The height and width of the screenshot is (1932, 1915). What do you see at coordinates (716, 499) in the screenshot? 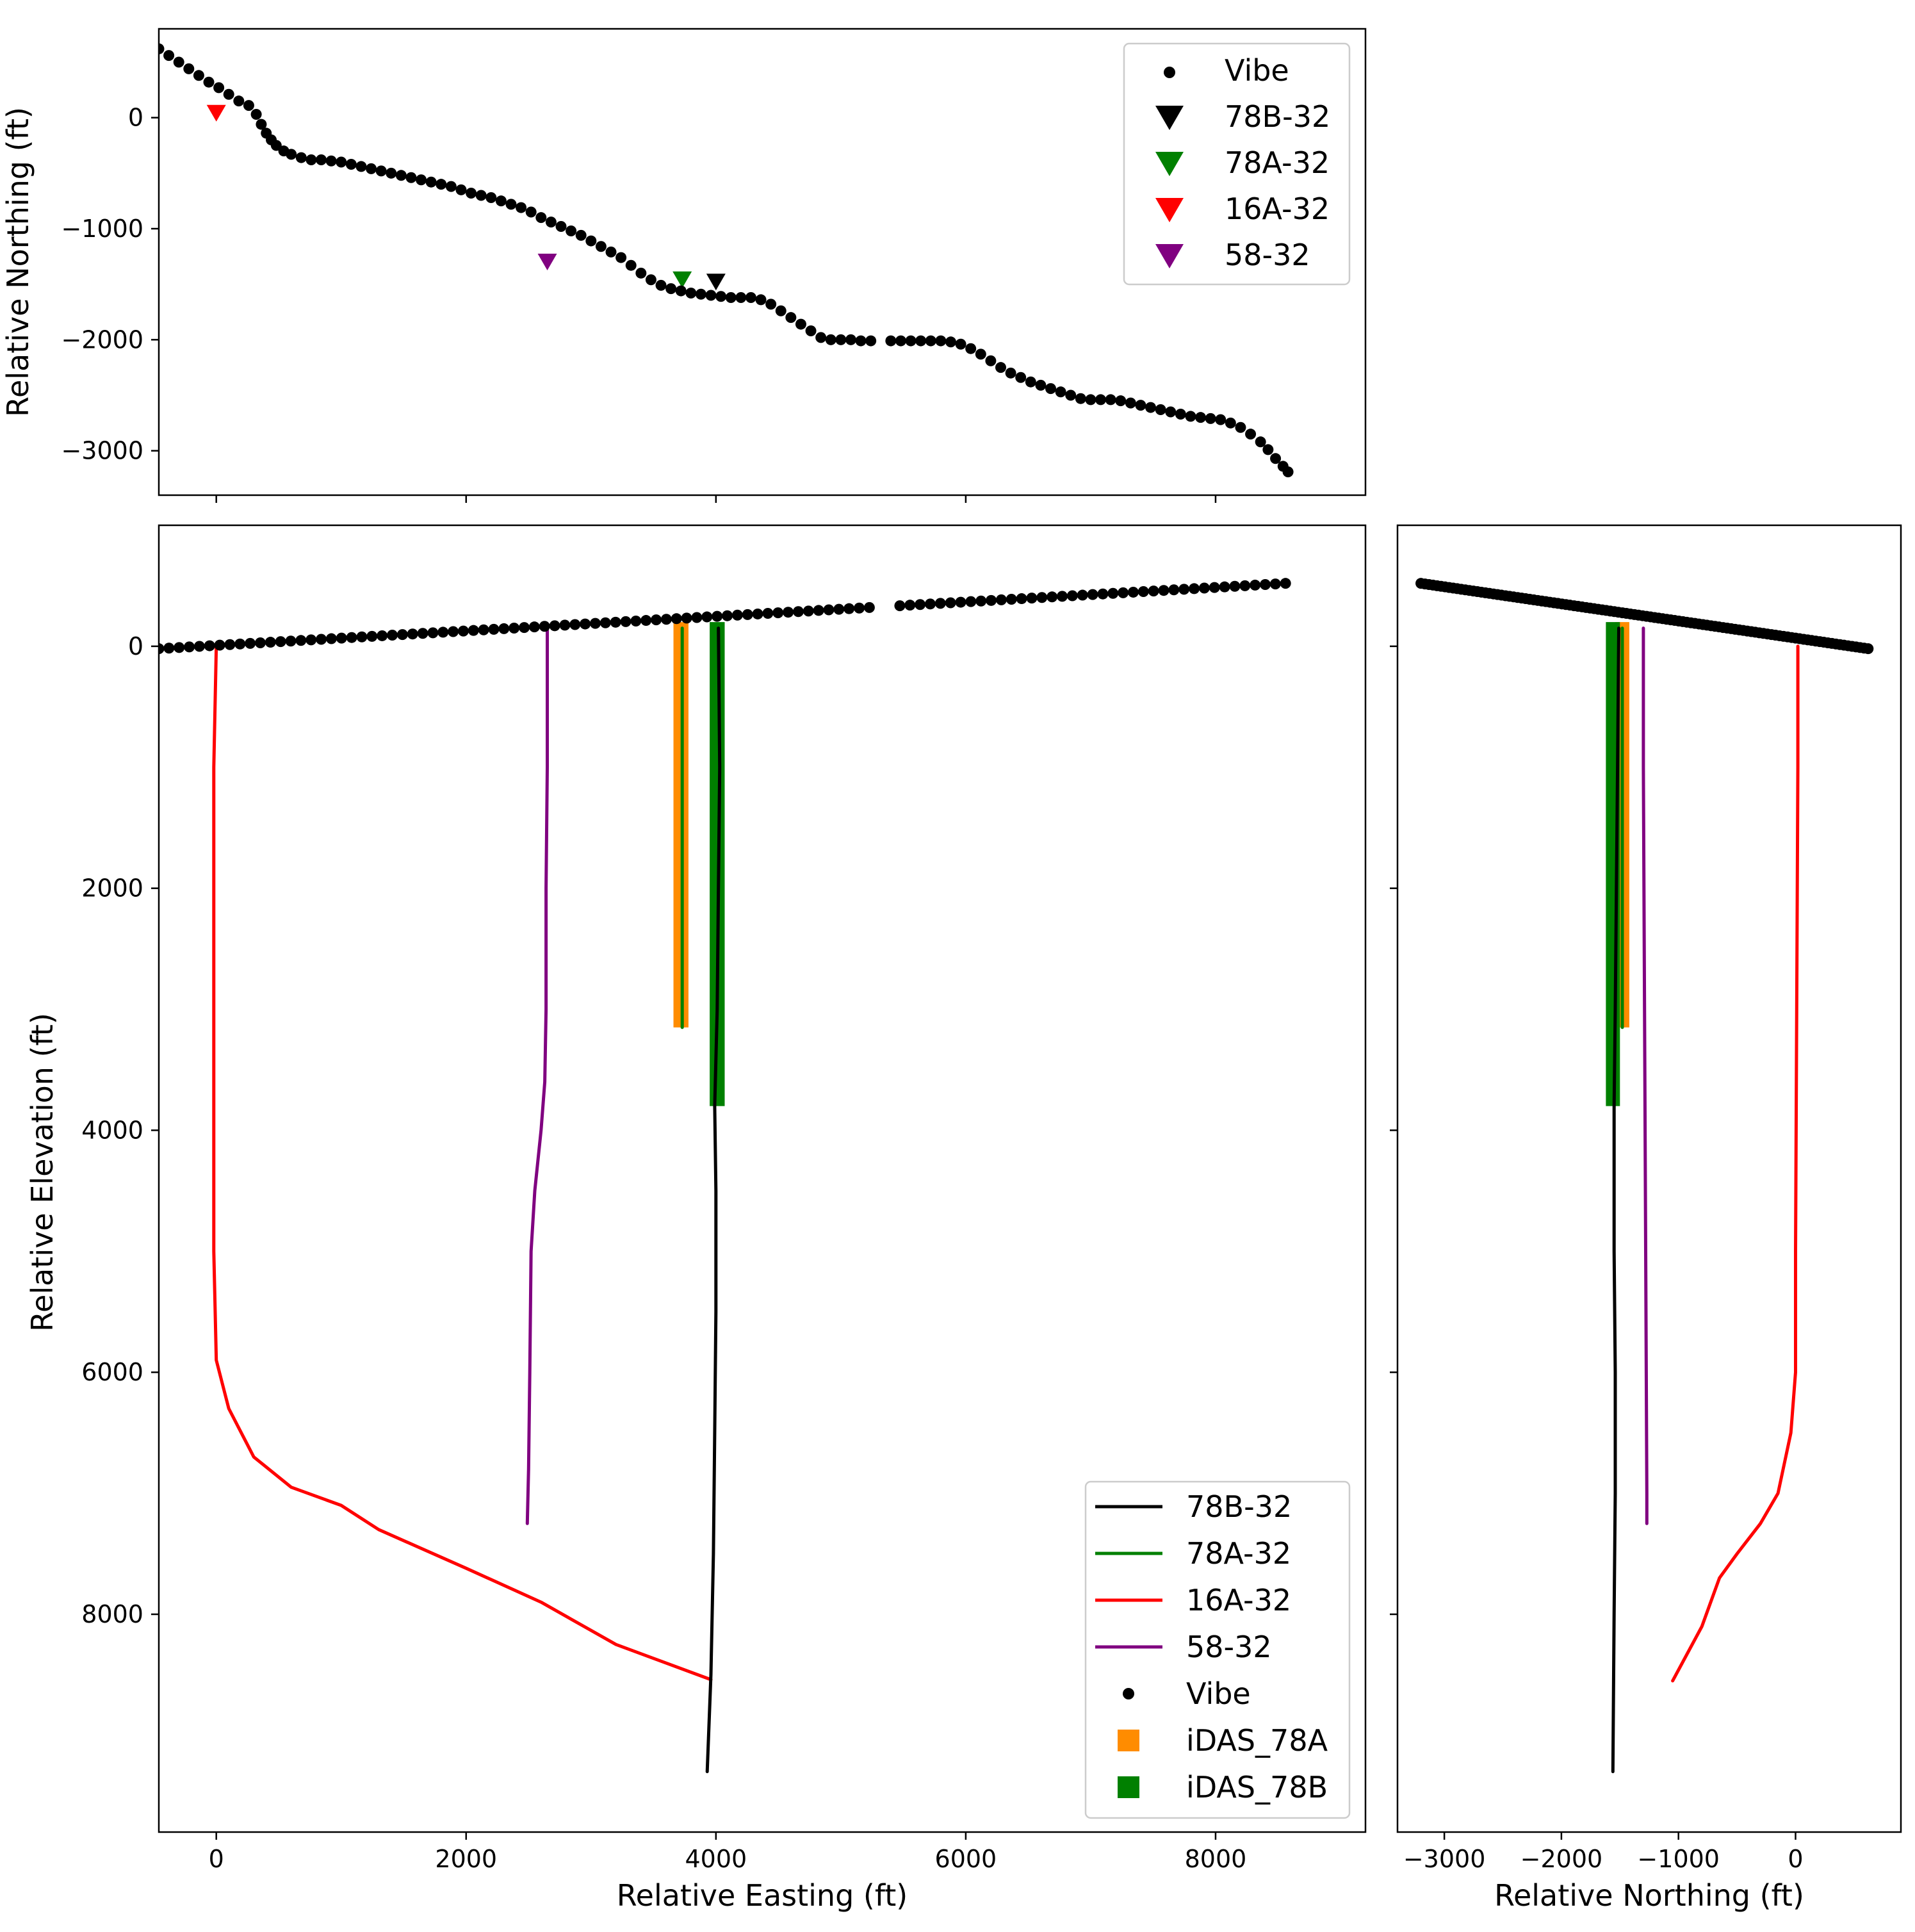
I see `map-view-x-ticks` at bounding box center [716, 499].